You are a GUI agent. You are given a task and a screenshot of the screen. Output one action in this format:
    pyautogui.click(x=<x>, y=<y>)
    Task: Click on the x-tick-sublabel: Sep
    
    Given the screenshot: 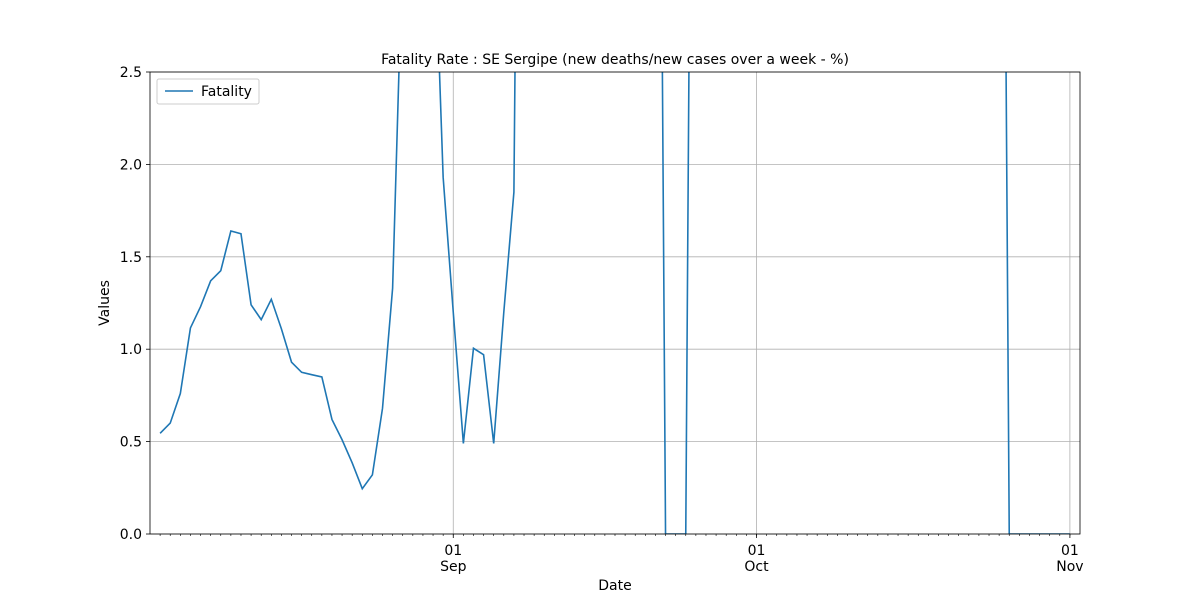 What is the action you would take?
    pyautogui.click(x=453, y=567)
    